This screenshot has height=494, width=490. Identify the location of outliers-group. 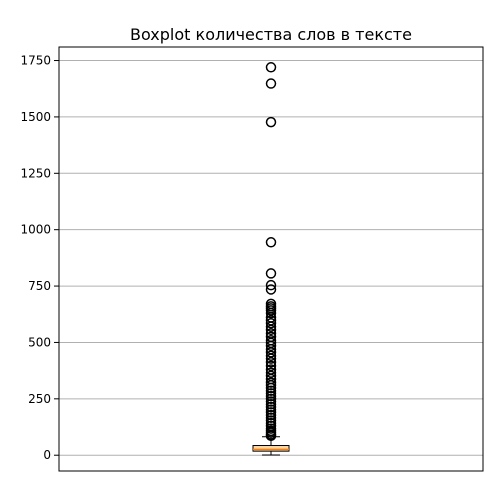
(271, 252).